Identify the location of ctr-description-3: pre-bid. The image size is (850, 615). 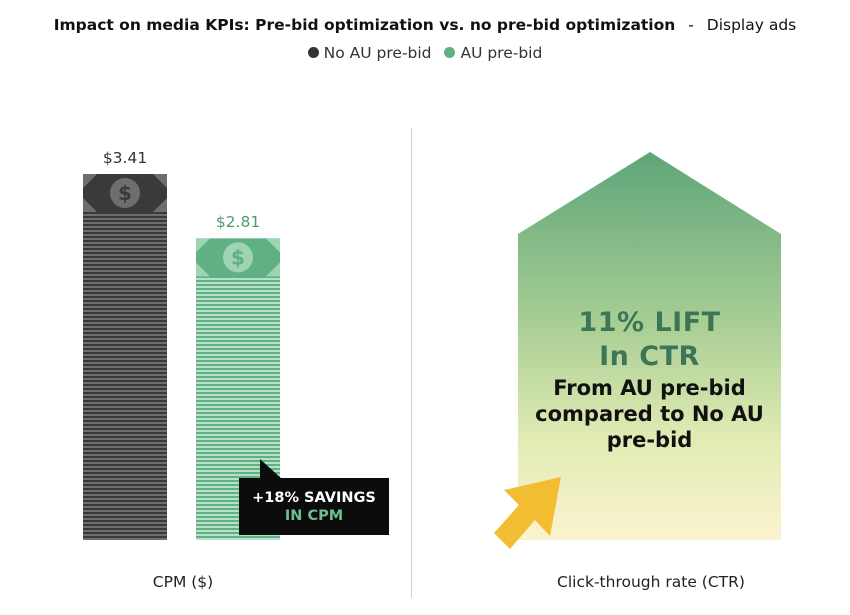
(649, 440).